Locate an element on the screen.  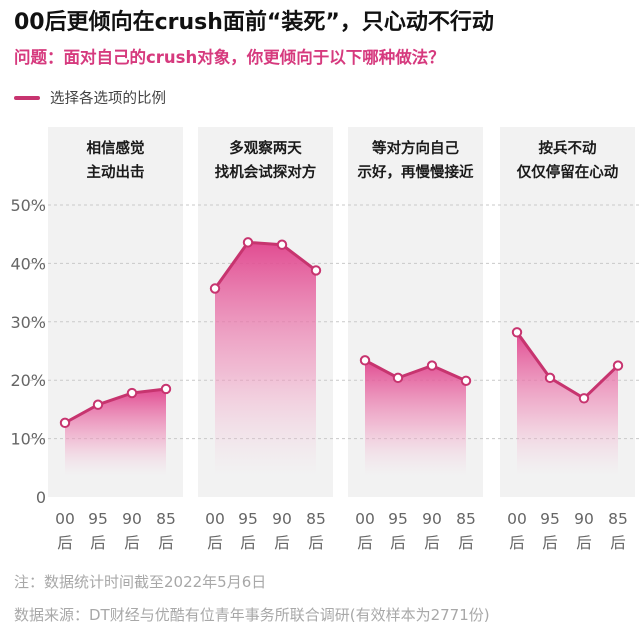
data-source: 数据来源：DT财经与优酷有位青年事务所联合调研(有效样本为2771份) is located at coordinates (252, 615).